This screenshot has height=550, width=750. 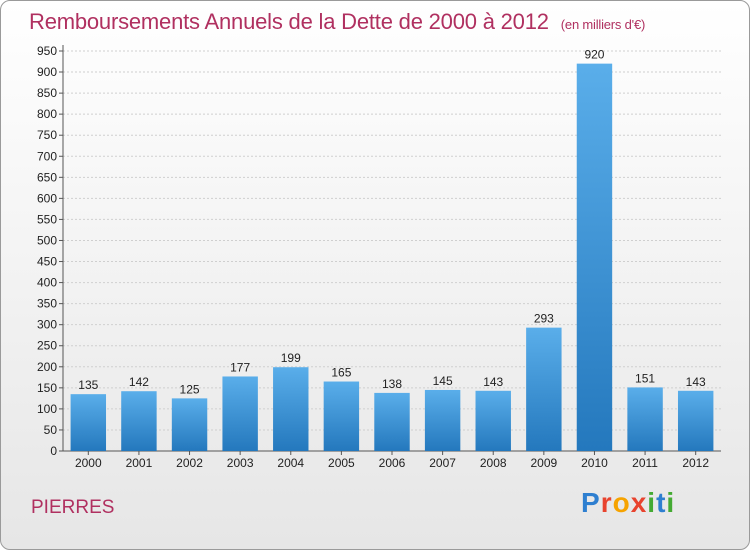 I want to click on proxiti-logo: Proxiti, so click(x=628, y=503).